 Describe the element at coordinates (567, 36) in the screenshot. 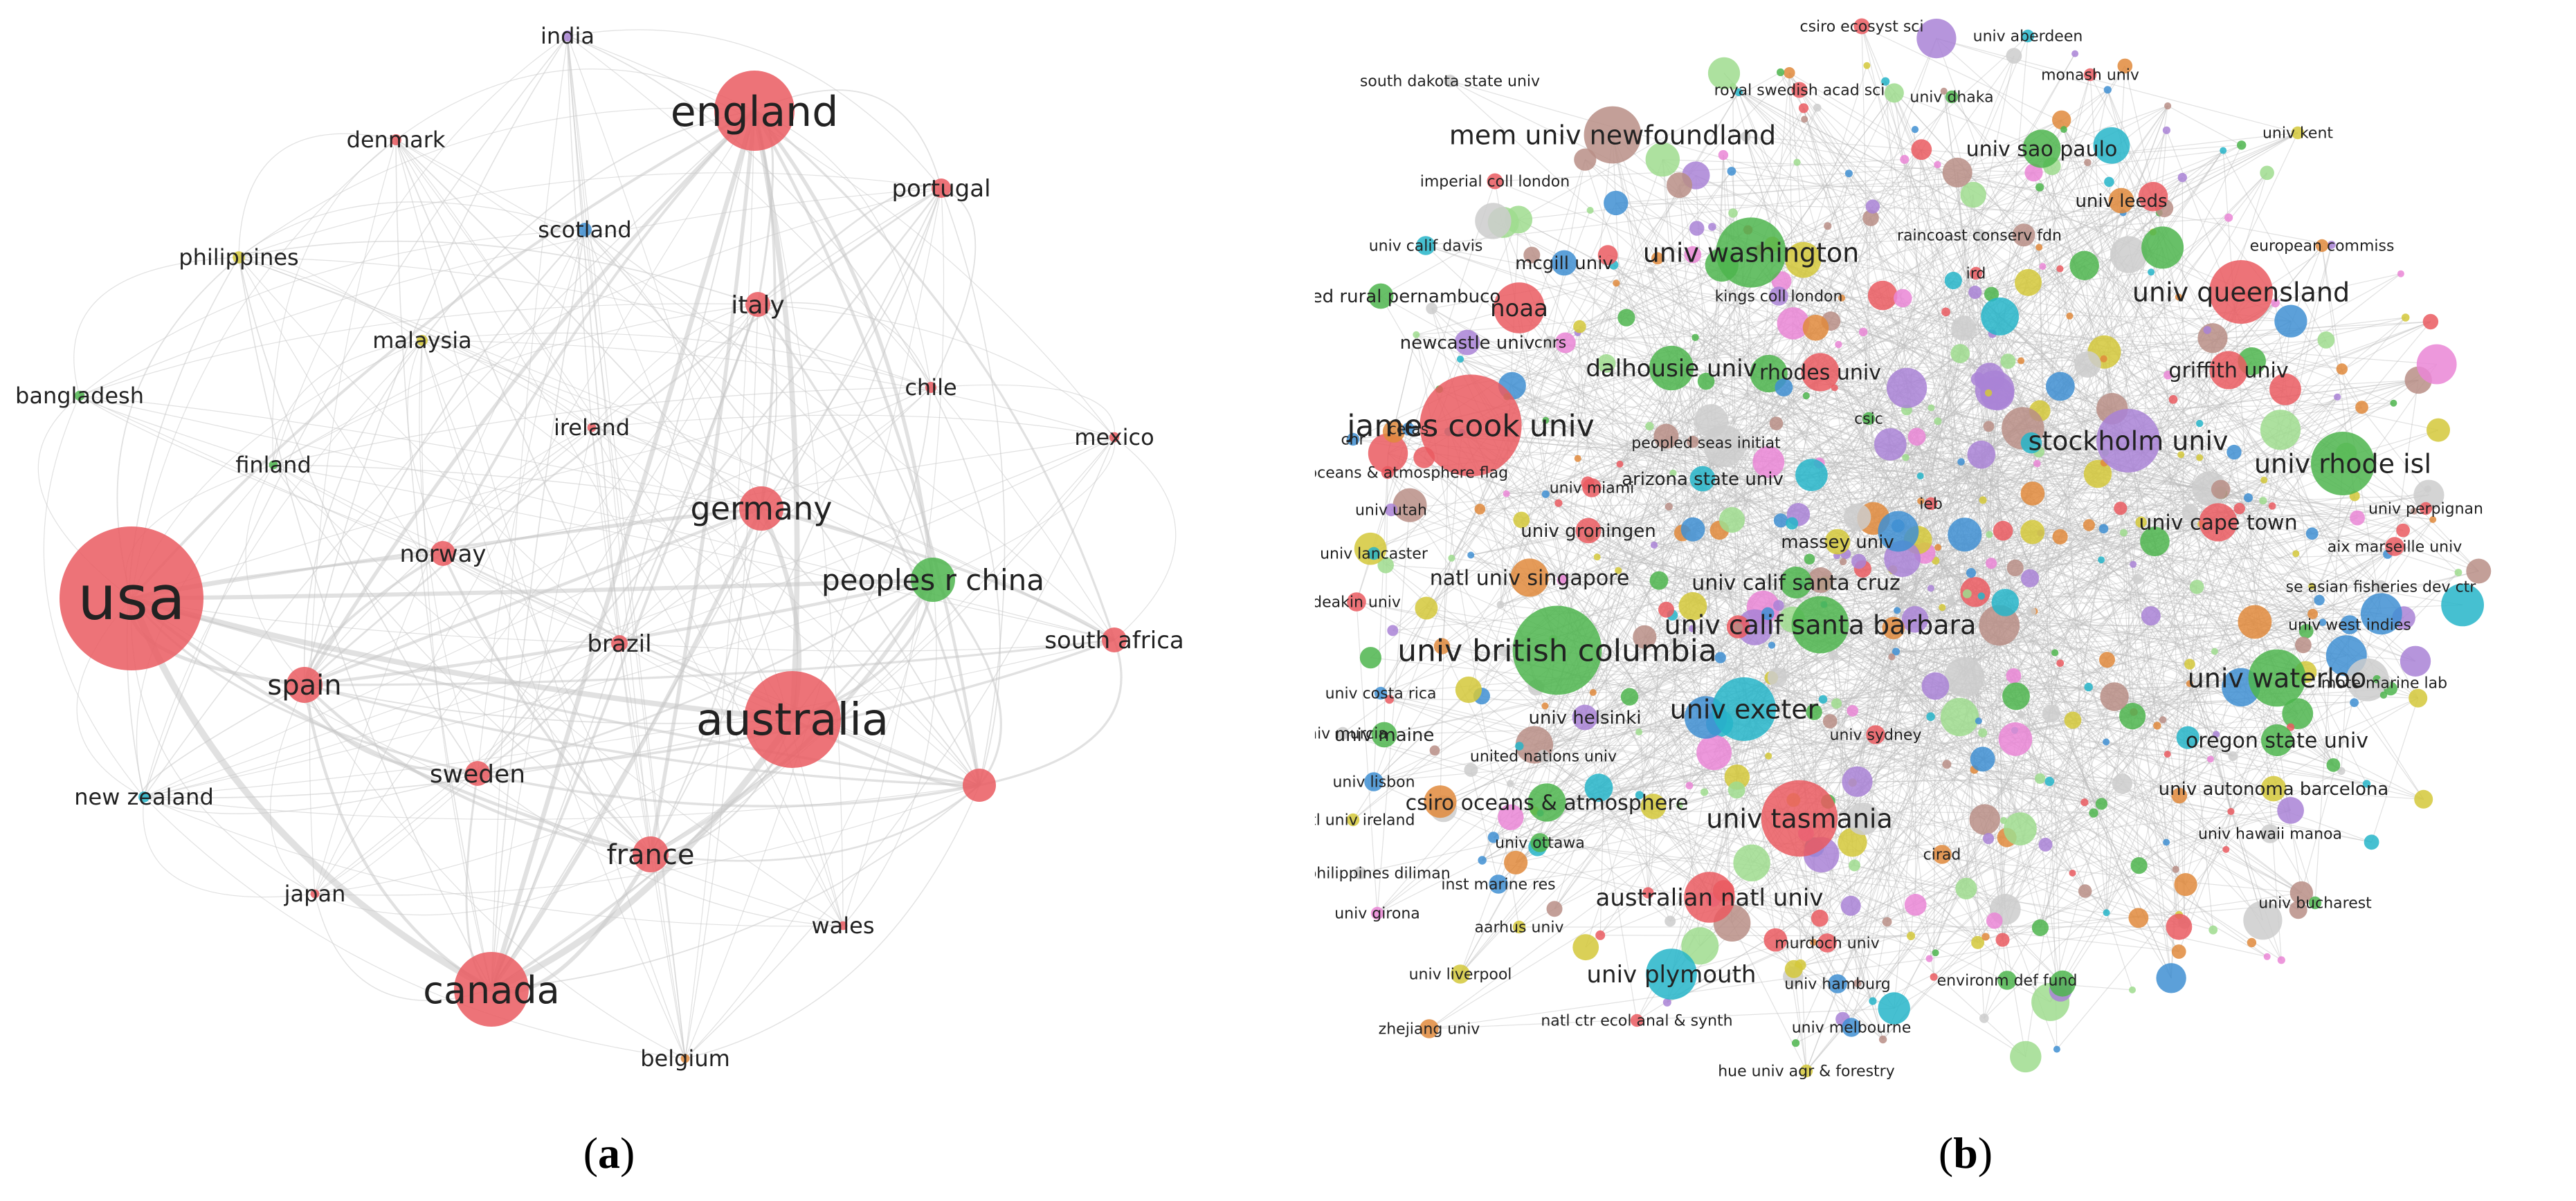

I see `node-india` at that location.